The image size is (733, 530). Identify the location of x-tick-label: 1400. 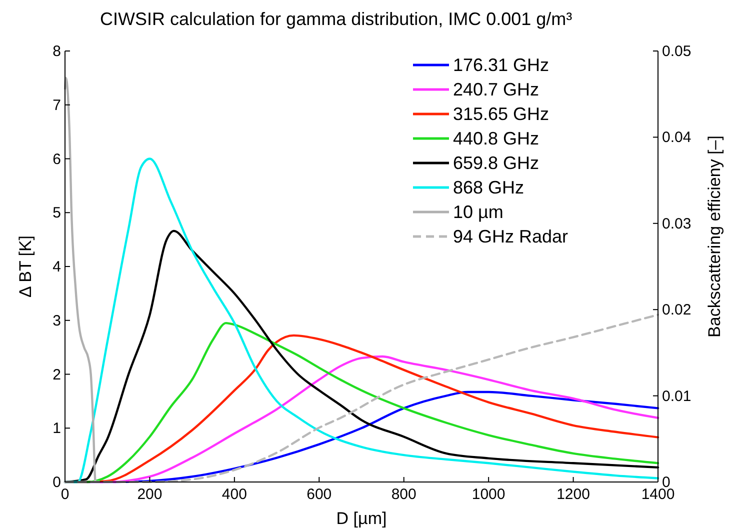
(658, 494).